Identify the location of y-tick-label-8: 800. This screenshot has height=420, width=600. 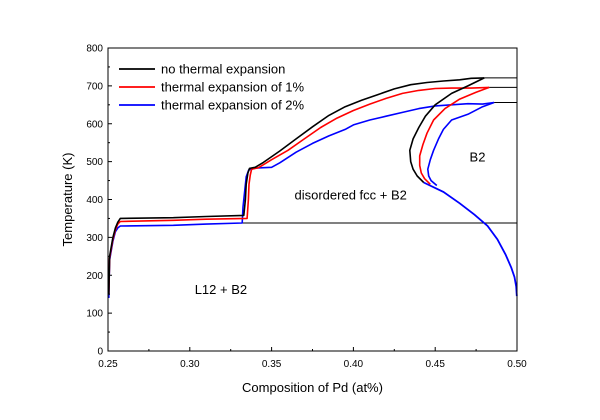
(94, 49).